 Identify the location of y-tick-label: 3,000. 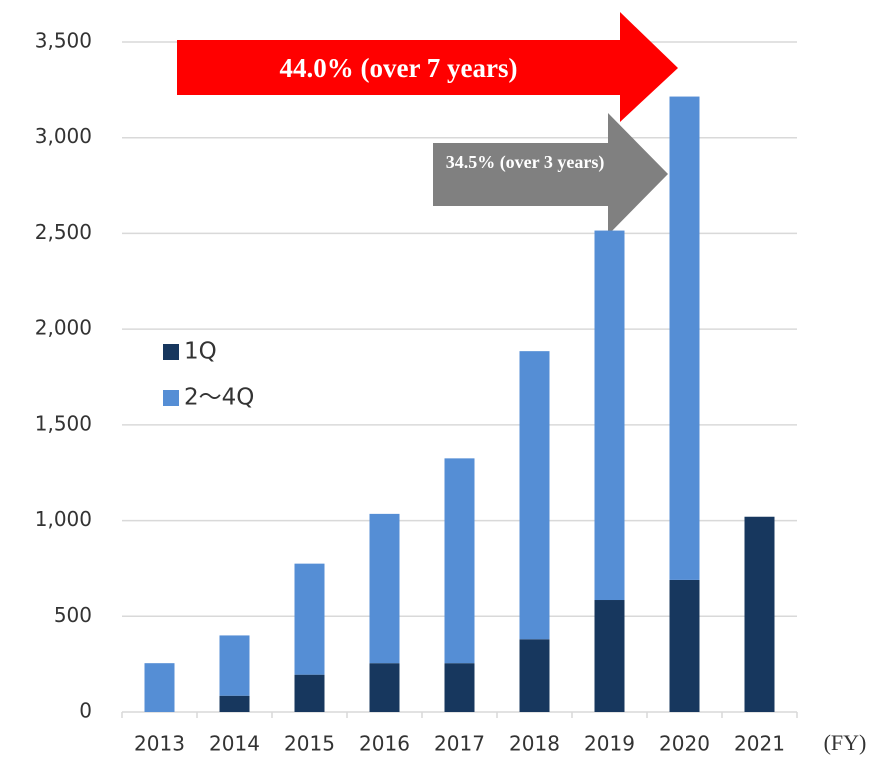
(63, 136).